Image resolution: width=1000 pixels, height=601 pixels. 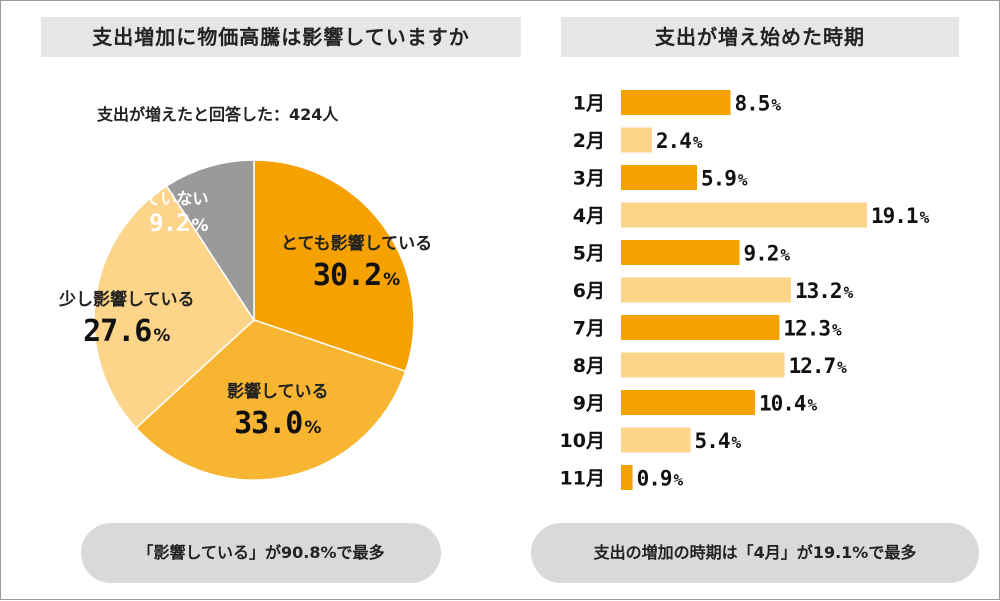 What do you see at coordinates (589, 329) in the screenshot?
I see `bar-category-label: 7月` at bounding box center [589, 329].